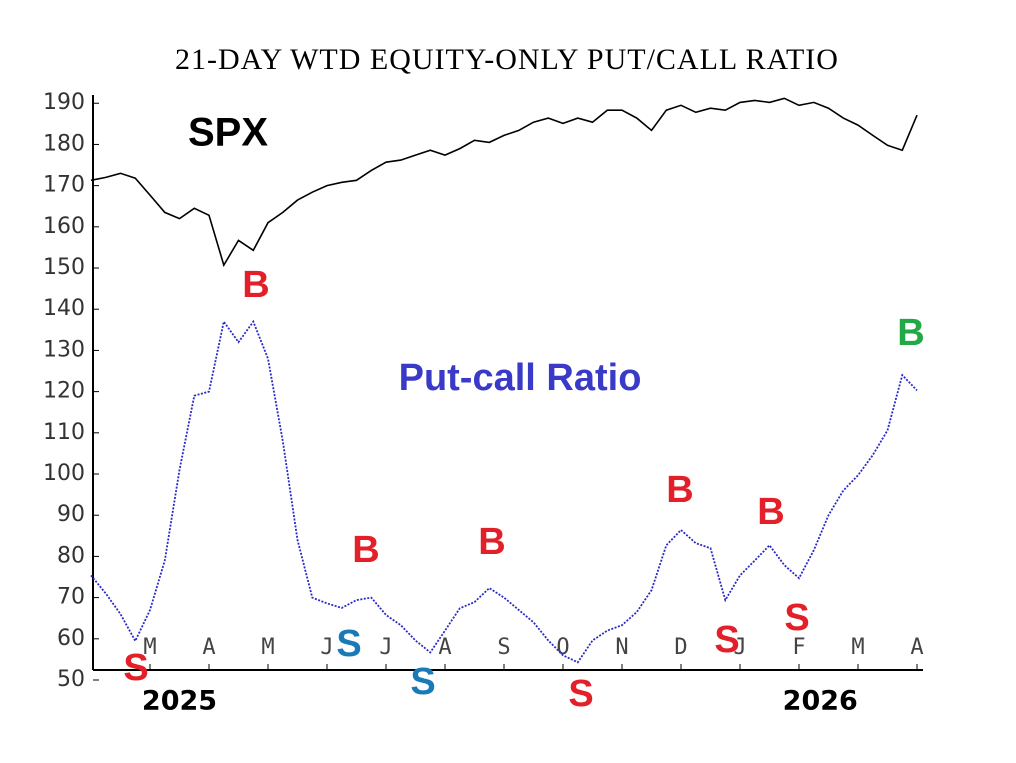  What do you see at coordinates (64, 391) in the screenshot?
I see `y-tick-label: 120` at bounding box center [64, 391].